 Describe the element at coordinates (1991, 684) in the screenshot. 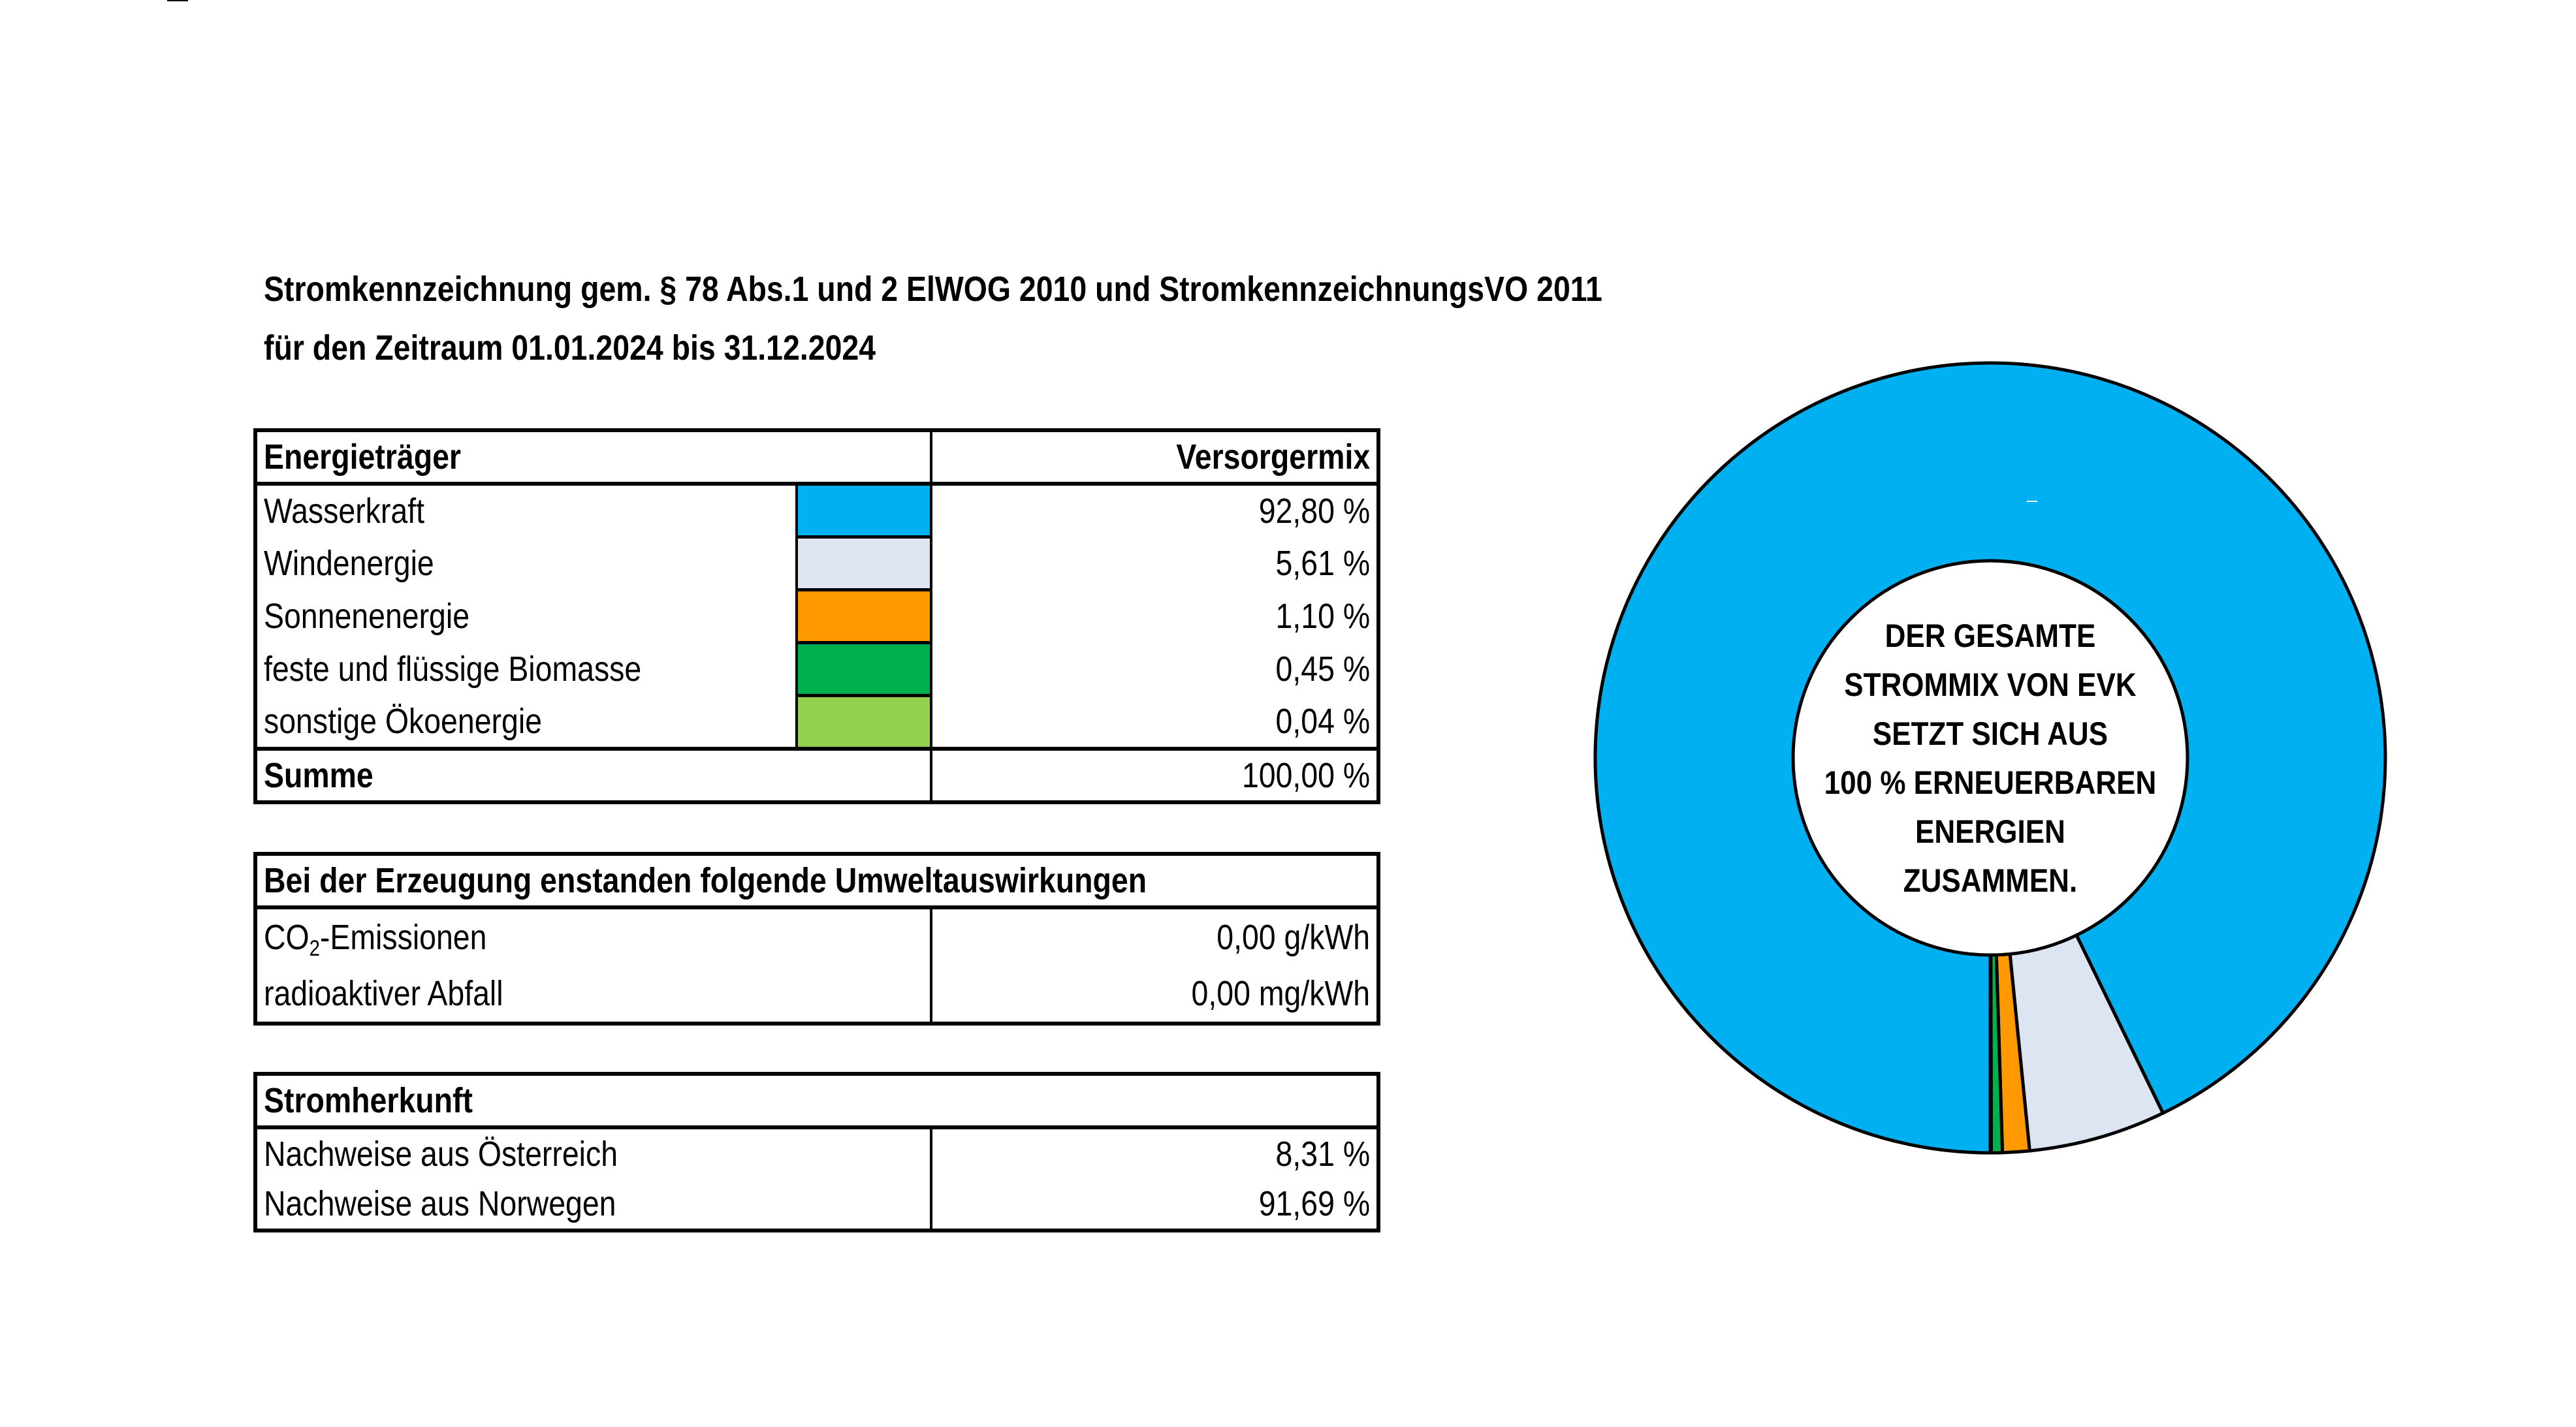

I see `center-line: STROMMIX VON EVK` at that location.